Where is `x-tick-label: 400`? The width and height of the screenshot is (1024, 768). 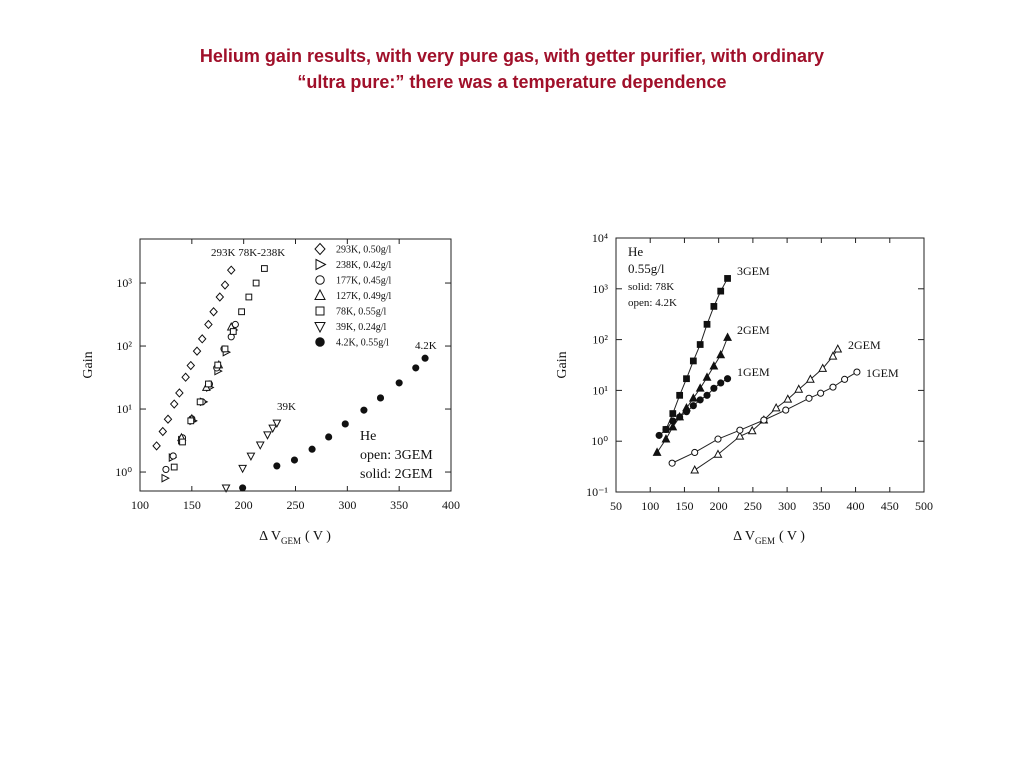 x-tick-label: 400 is located at coordinates (451, 505).